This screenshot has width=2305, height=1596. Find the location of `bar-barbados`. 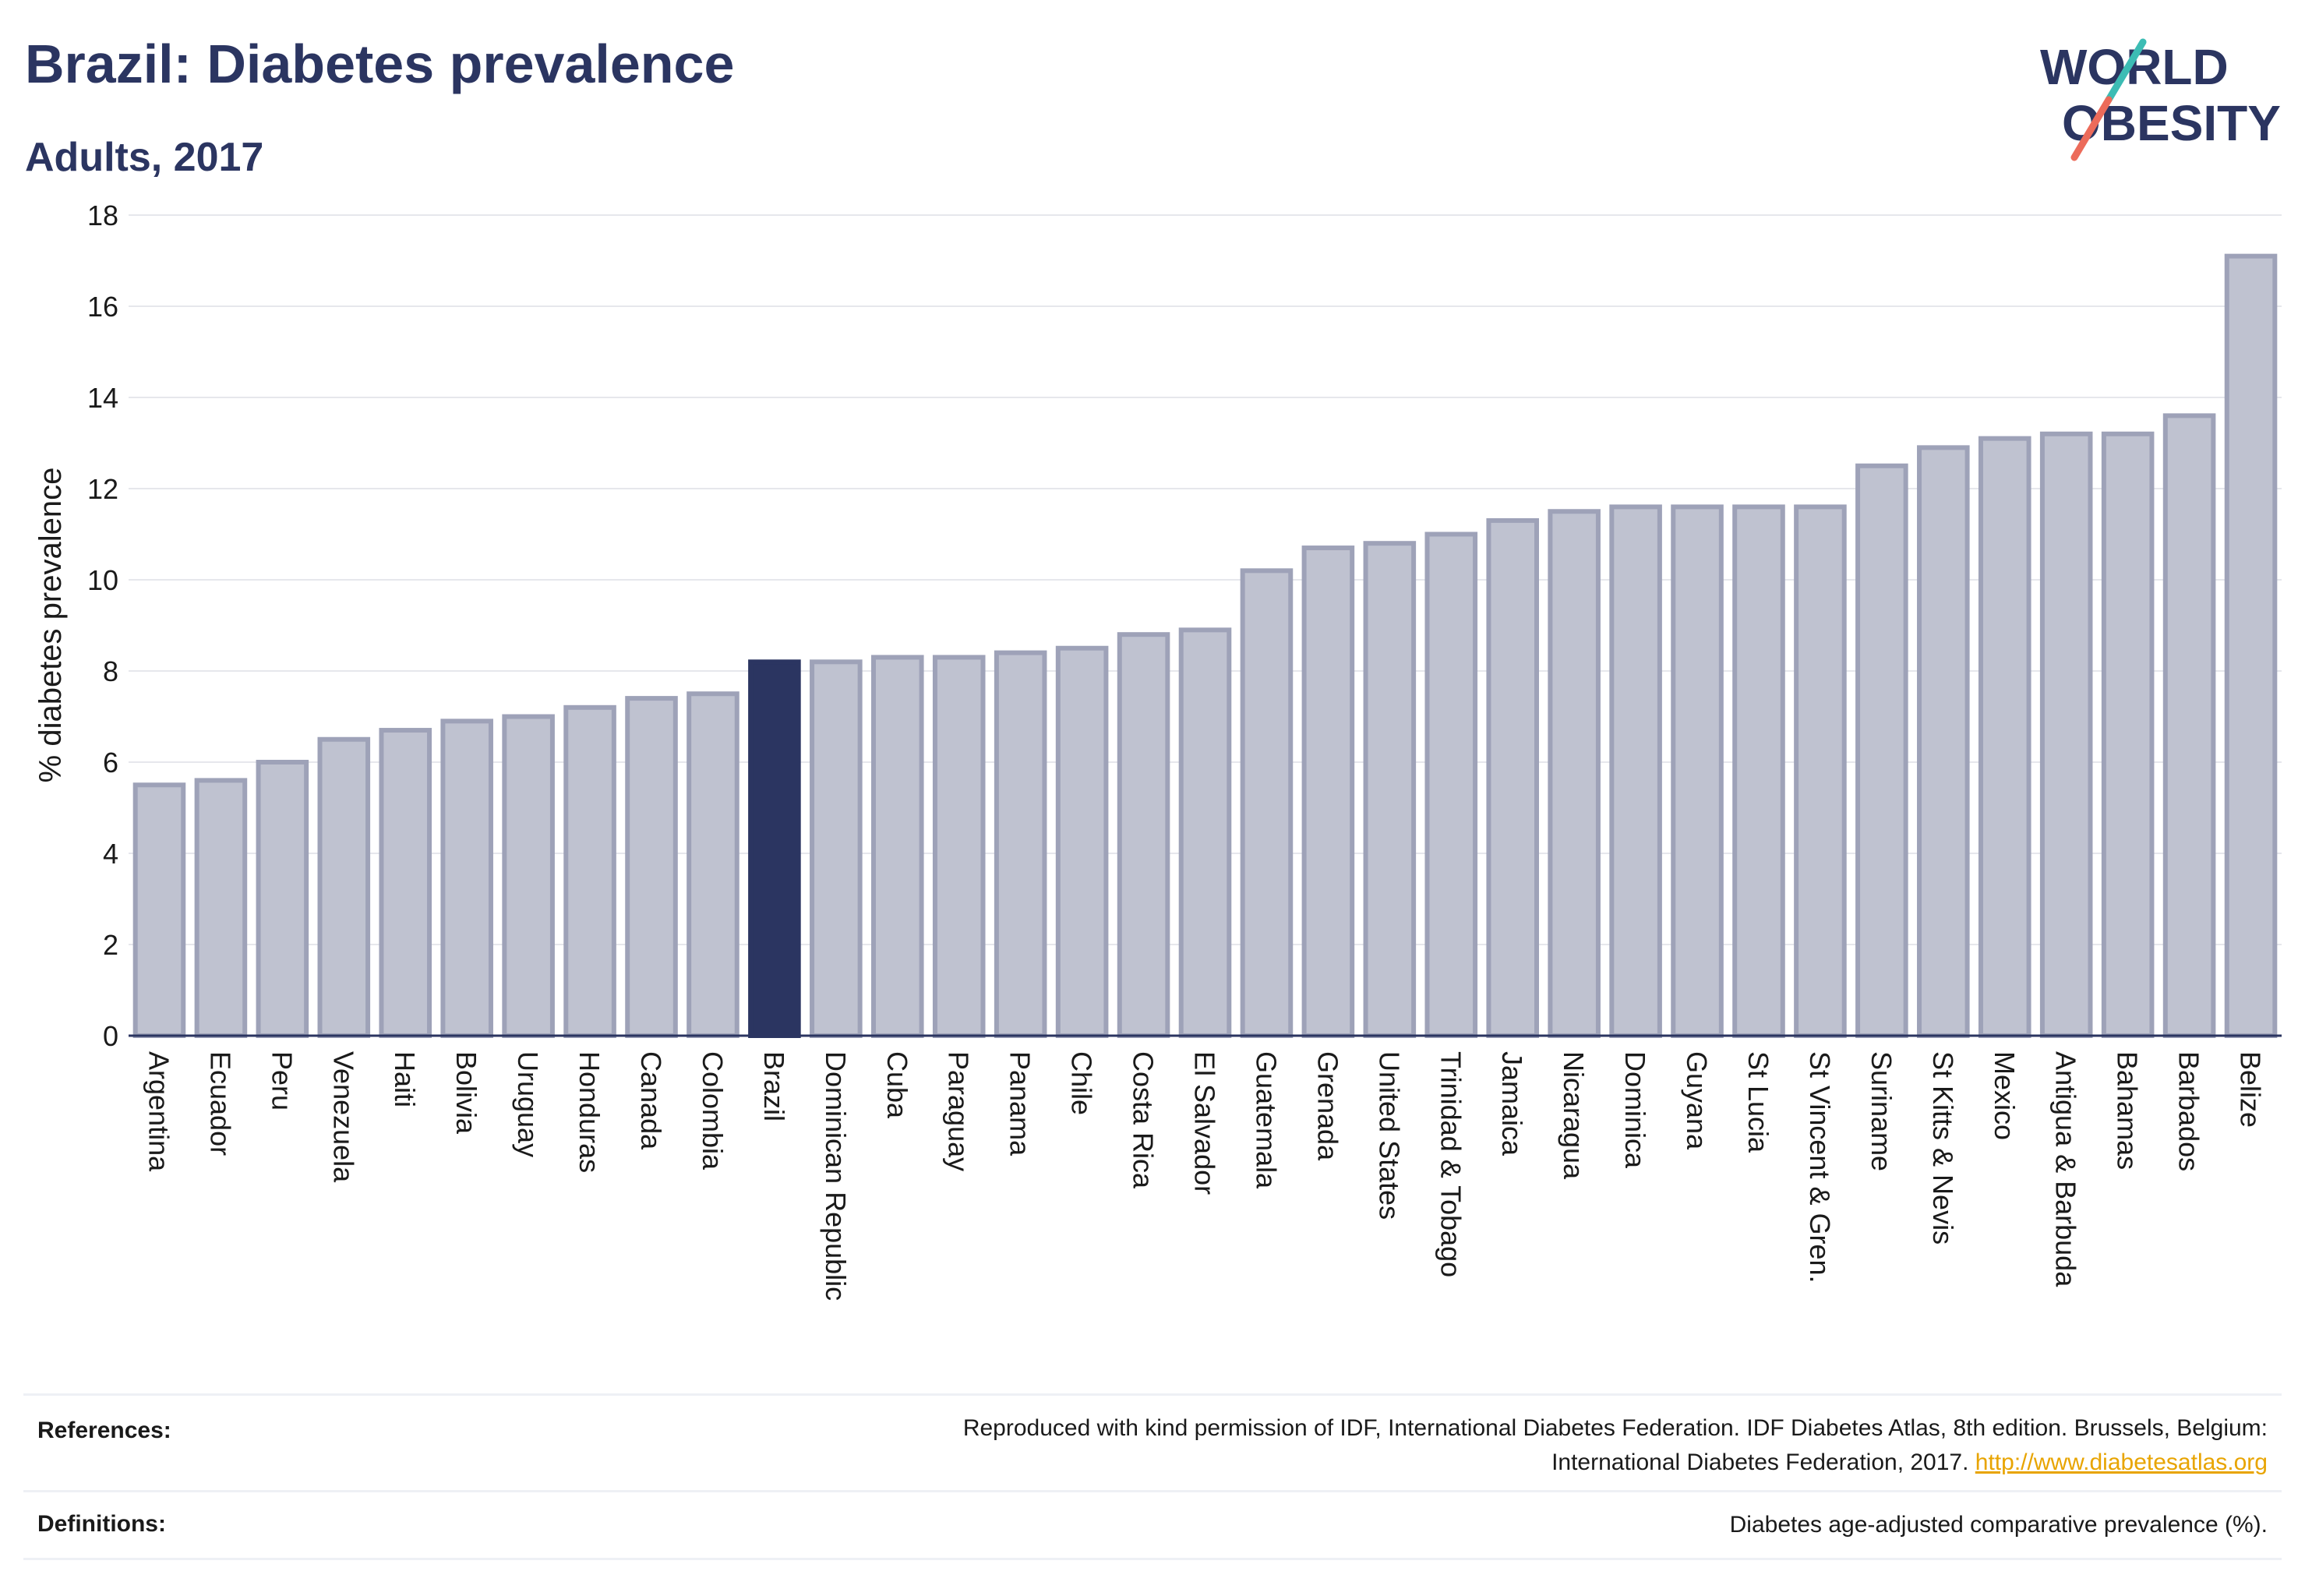

bar-barbados is located at coordinates (2189, 725).